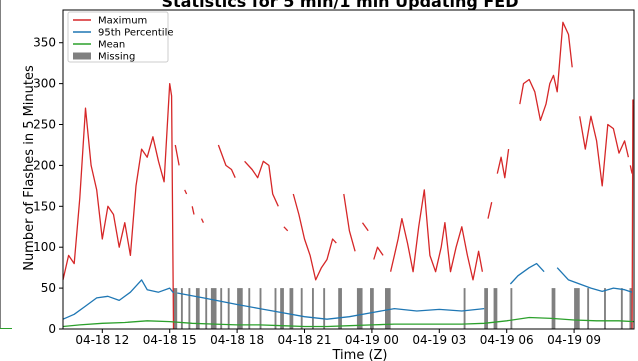 This screenshot has width=638, height=361. Describe the element at coordinates (44, 43) in the screenshot. I see `y-tick-label: 350` at that location.